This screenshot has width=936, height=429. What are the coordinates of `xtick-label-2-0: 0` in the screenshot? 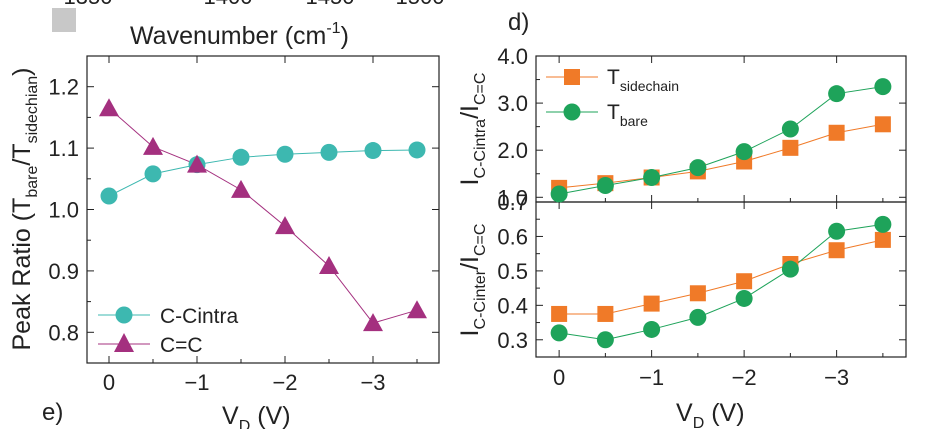 It's located at (559, 377).